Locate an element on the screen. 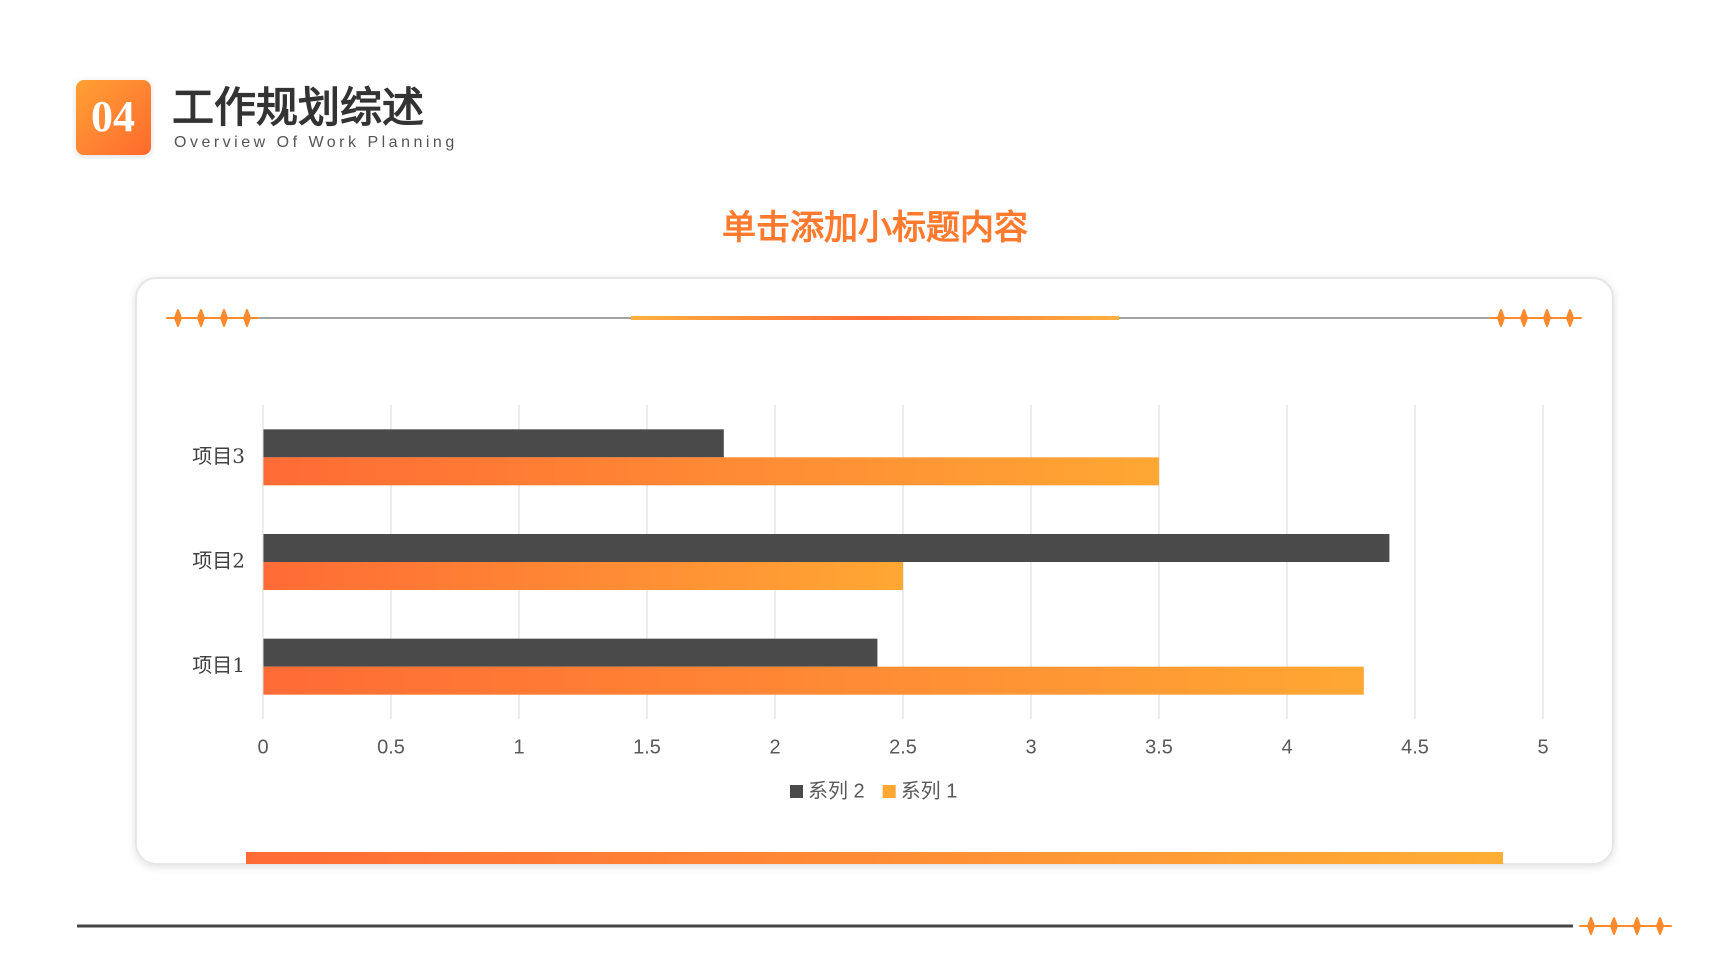 The height and width of the screenshot is (977, 1728). stars-footer is located at coordinates (1625, 926).